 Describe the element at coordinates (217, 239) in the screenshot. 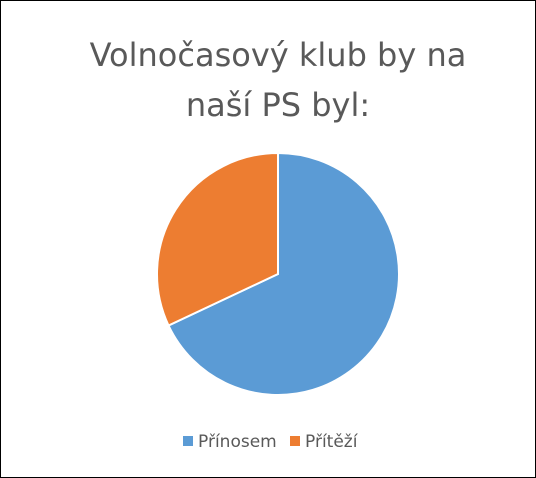

I see `pie-slice` at that location.